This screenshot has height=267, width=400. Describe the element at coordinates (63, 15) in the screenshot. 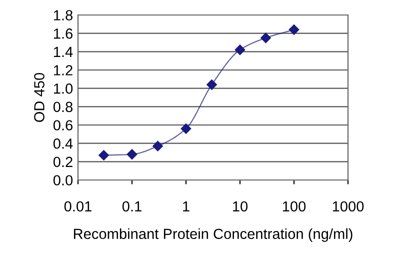

I see `y-tick-label: 1.8` at that location.